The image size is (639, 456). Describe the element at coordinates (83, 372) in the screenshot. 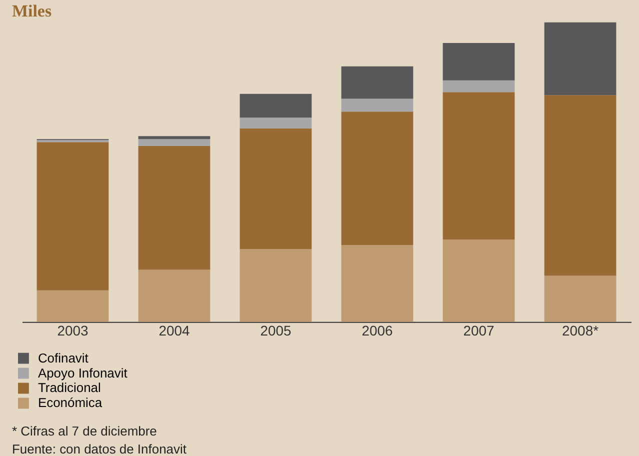

I see `legend-label: Apoyo Infonavit` at that location.